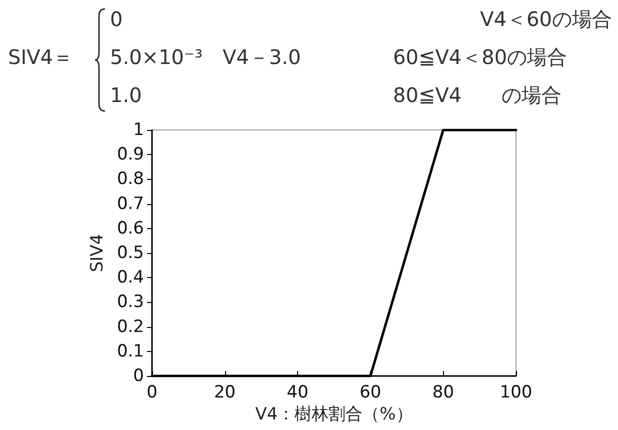  I want to click on text: 5.0×10⁻³ V4－3.0, so click(205, 57).